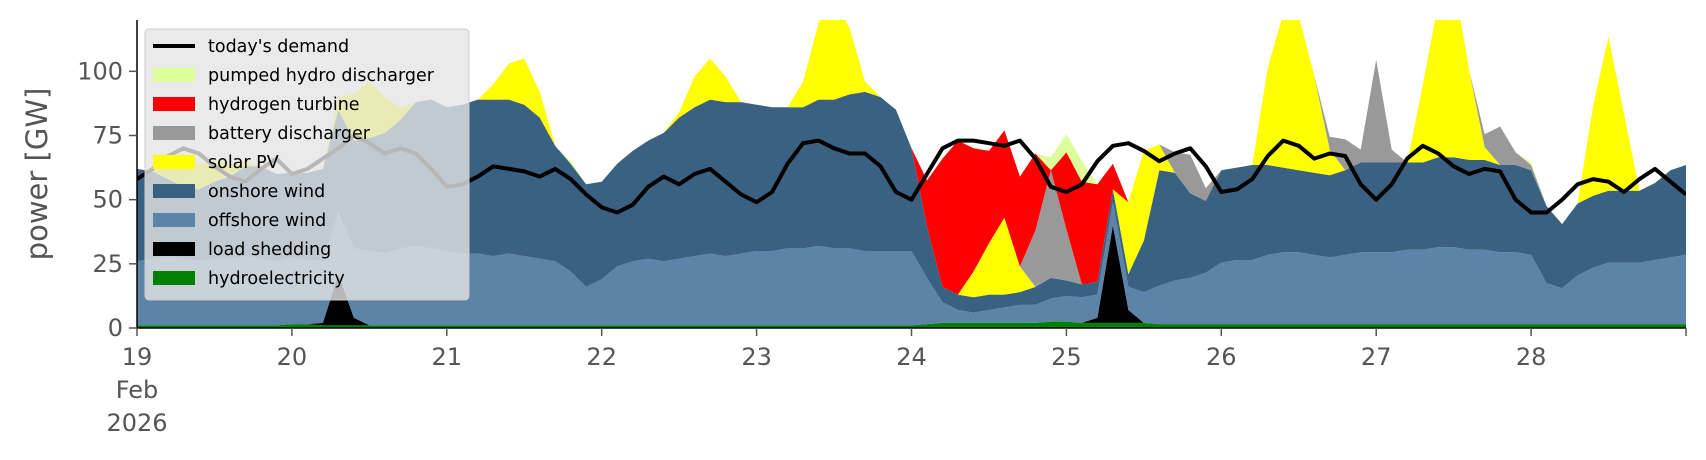 The height and width of the screenshot is (460, 1706). What do you see at coordinates (321, 76) in the screenshot?
I see `legend-label-pumped-hydro-discharger: pumped hydro discharger` at bounding box center [321, 76].